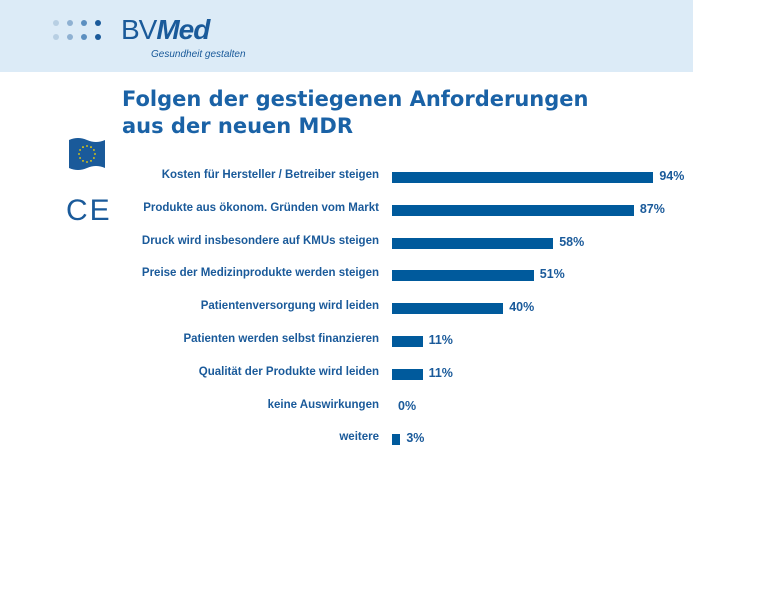 The height and width of the screenshot is (597, 760). Describe the element at coordinates (260, 240) in the screenshot. I see `category-label: Druck wird insbesondere auf KMUs steigen` at that location.